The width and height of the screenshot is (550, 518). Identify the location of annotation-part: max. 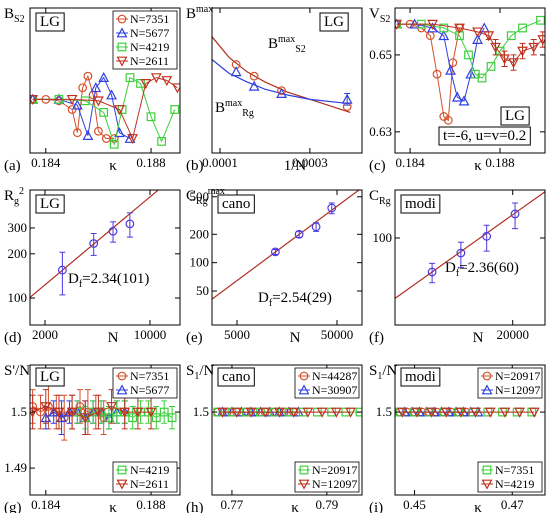
(233, 103).